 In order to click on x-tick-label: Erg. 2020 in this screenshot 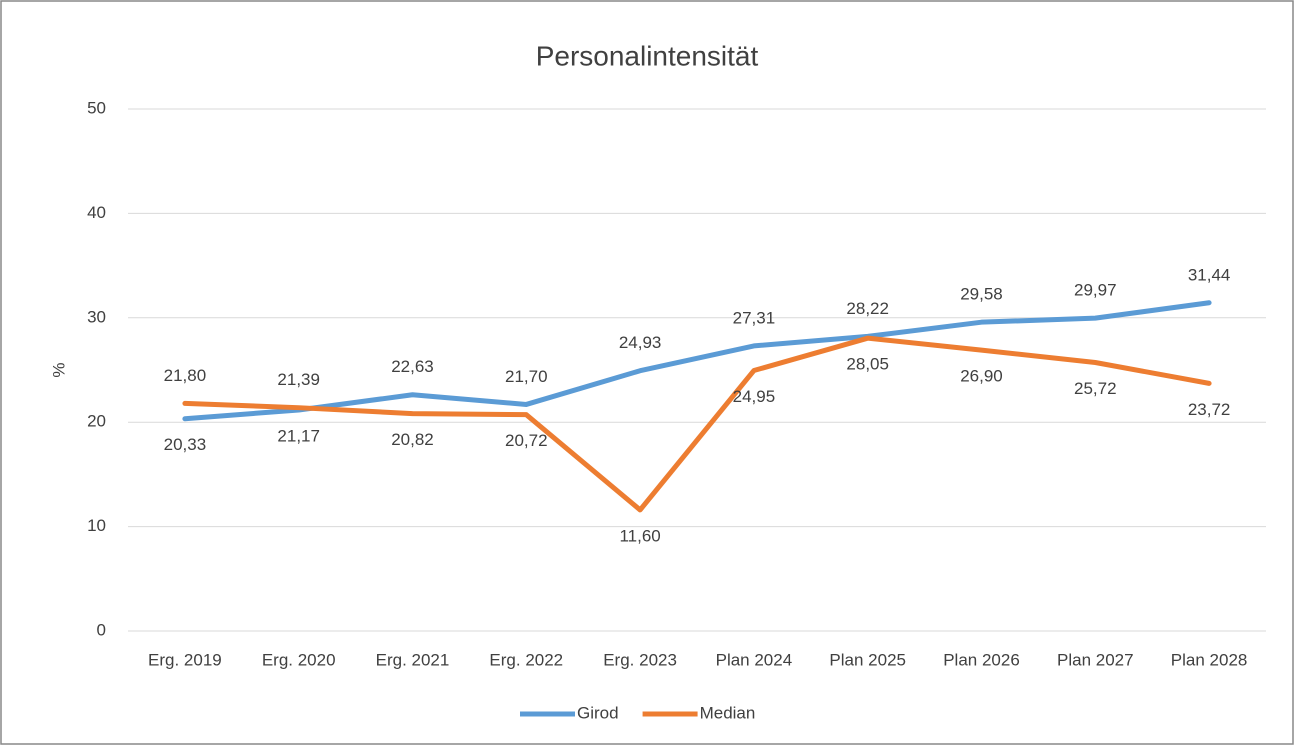, I will do `click(299, 659)`.